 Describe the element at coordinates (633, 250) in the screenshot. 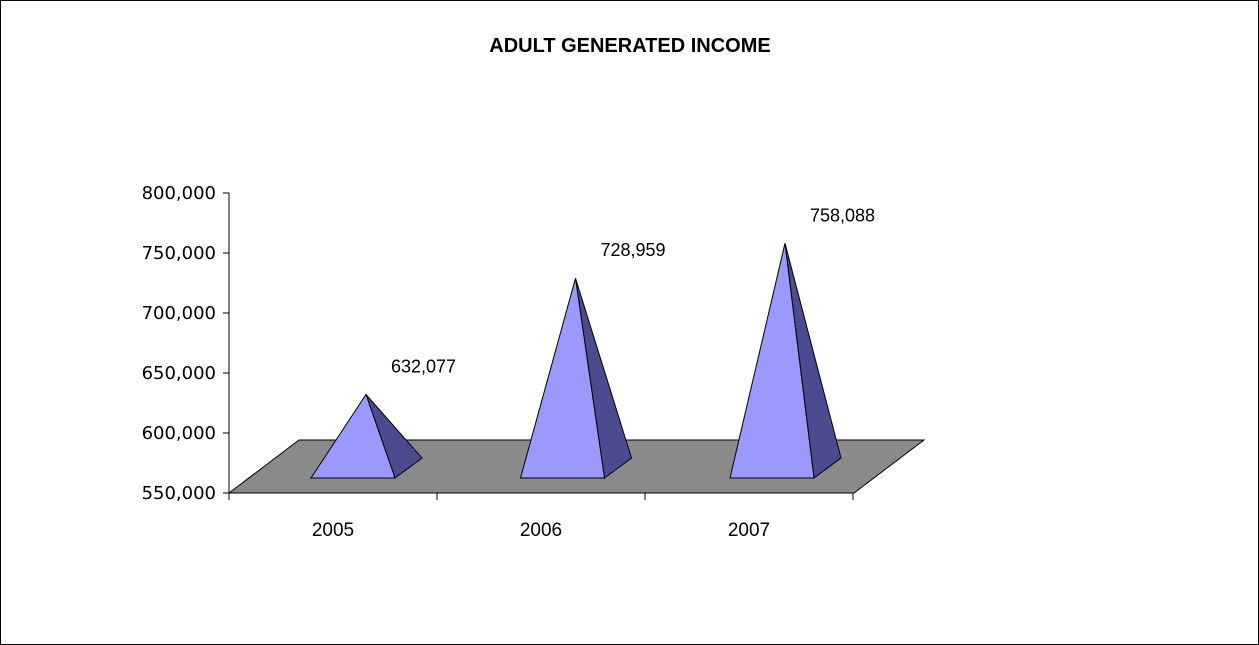

I see `data-label: 728,959` at that location.